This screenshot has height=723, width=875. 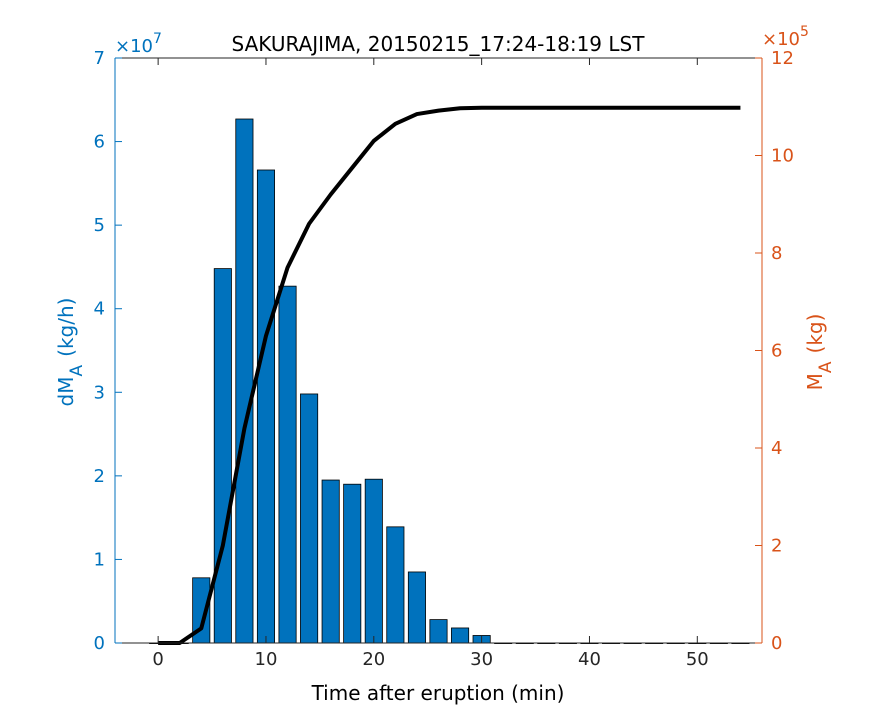 I want to click on left-axis-exponent-power: 7, so click(x=157, y=39).